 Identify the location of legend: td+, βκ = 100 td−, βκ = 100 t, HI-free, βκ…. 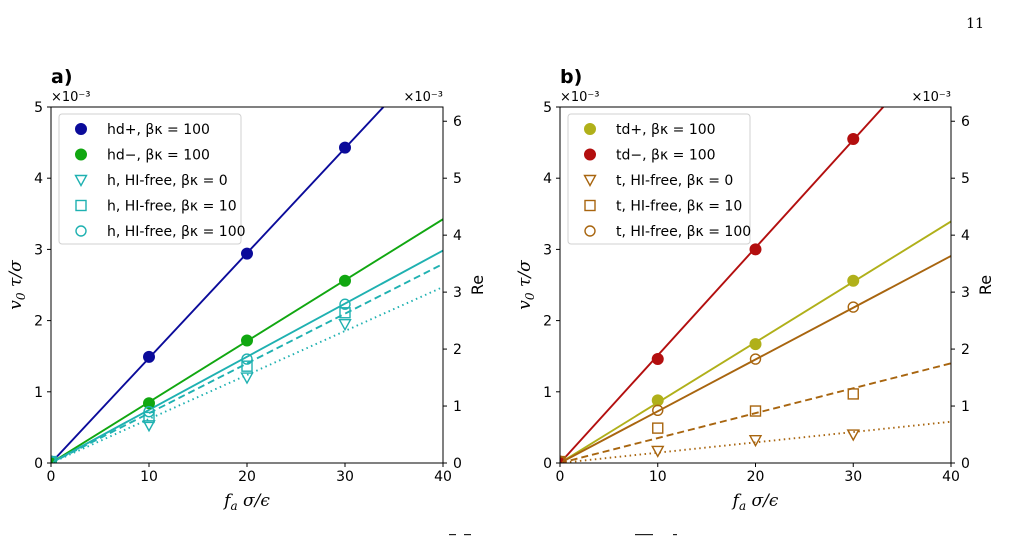
(659, 179).